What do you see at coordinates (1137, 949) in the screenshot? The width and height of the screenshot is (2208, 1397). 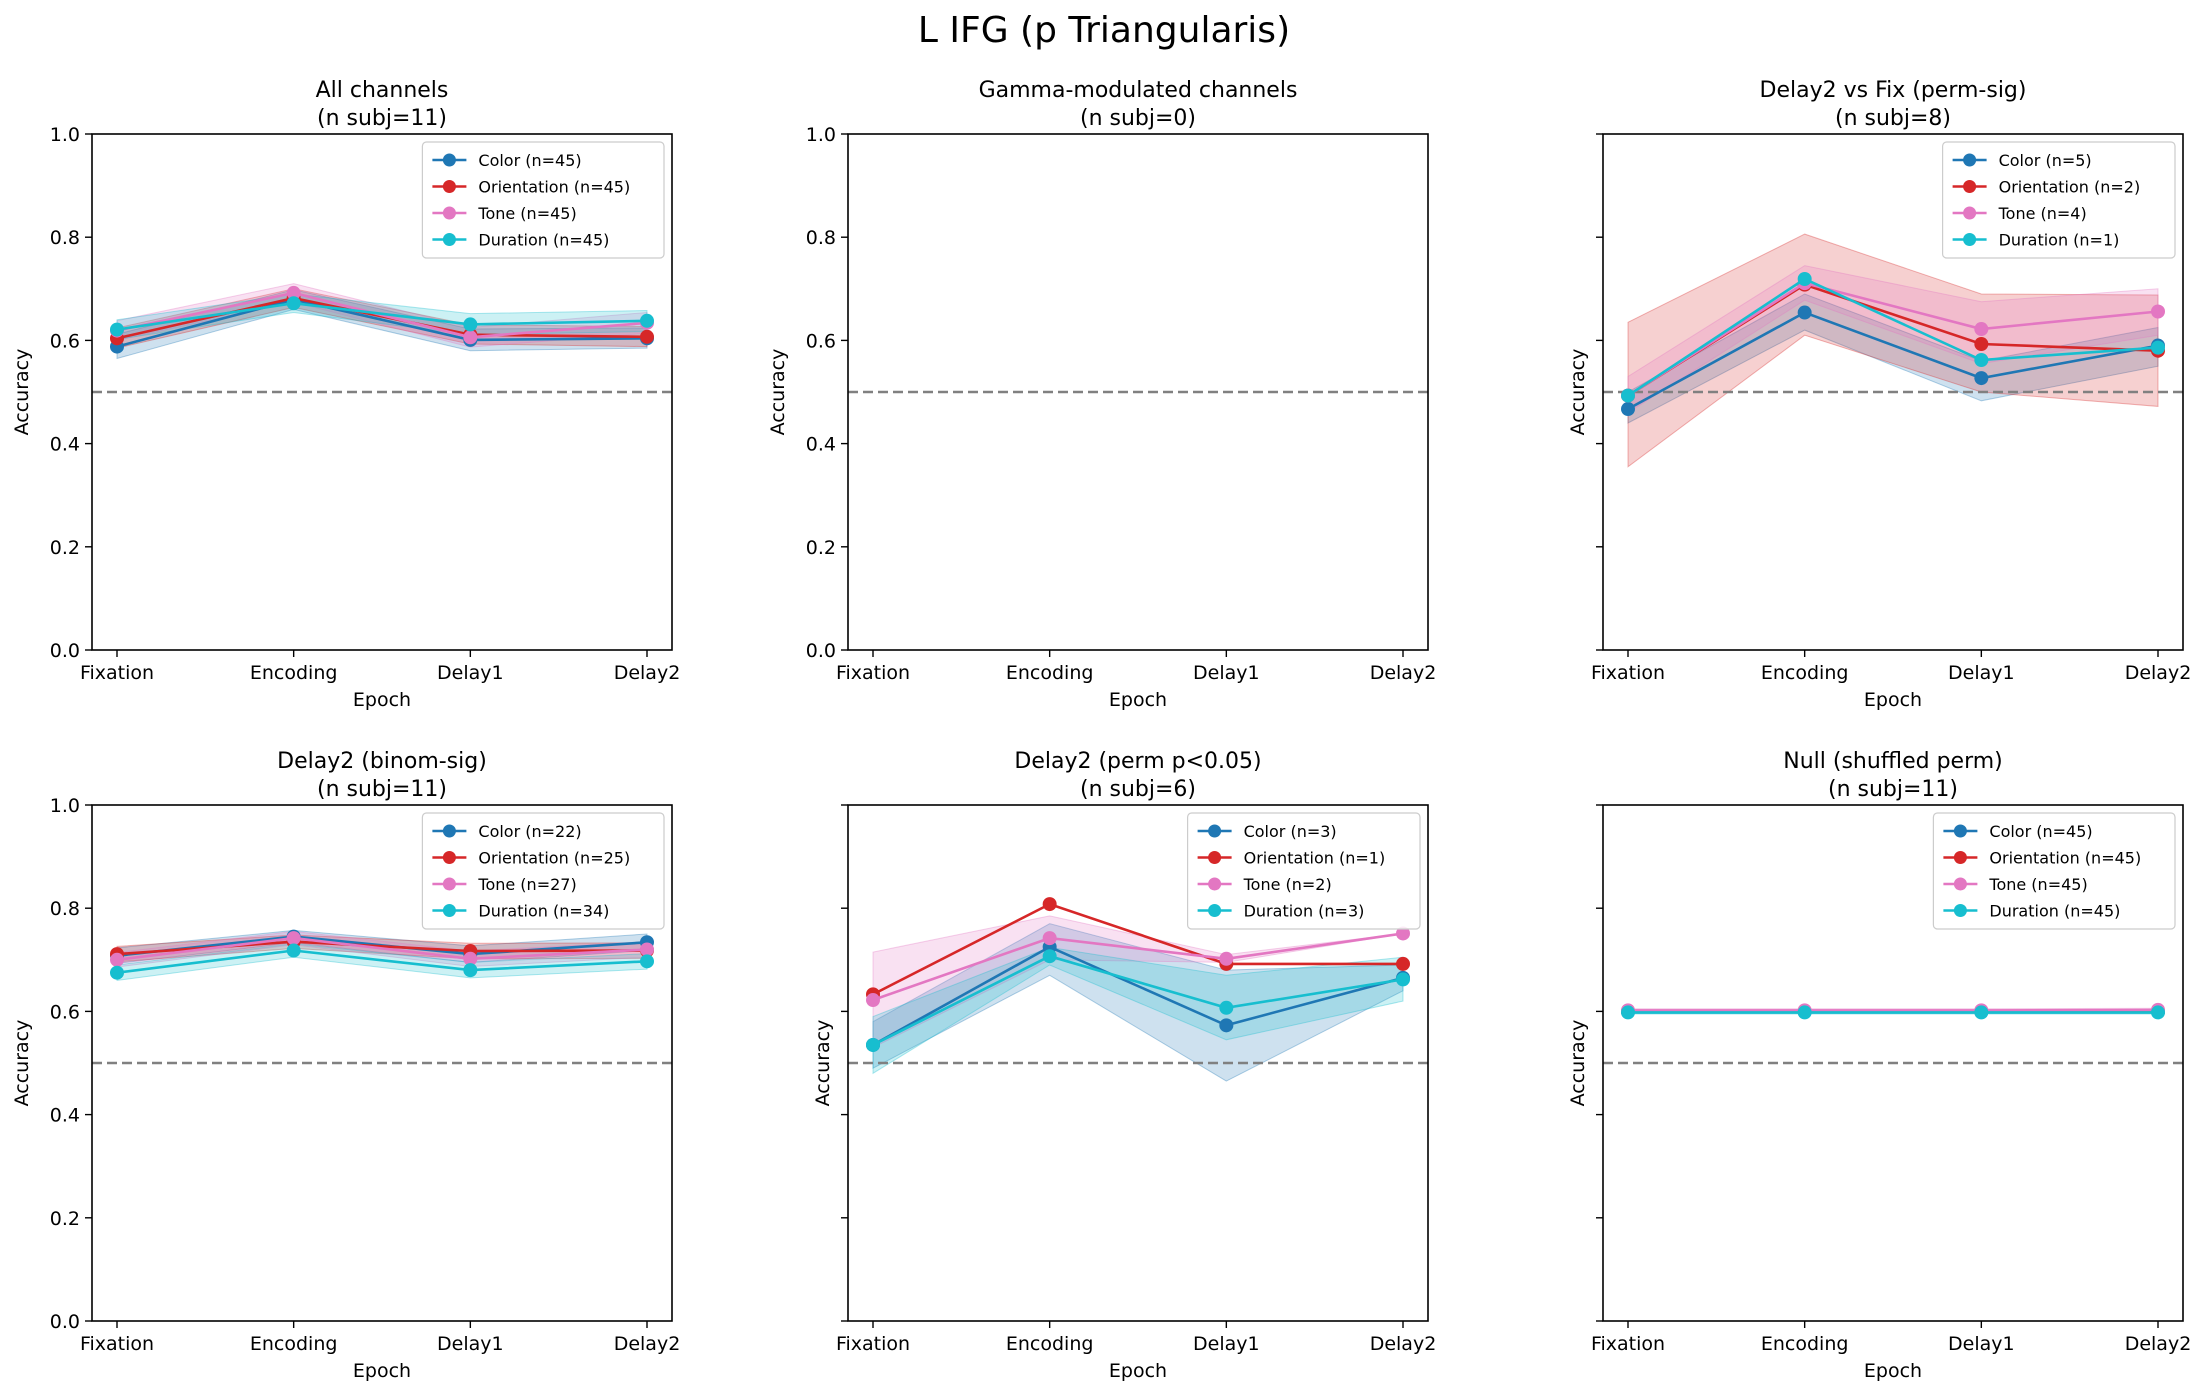 I see `series-line-orientation` at bounding box center [1137, 949].